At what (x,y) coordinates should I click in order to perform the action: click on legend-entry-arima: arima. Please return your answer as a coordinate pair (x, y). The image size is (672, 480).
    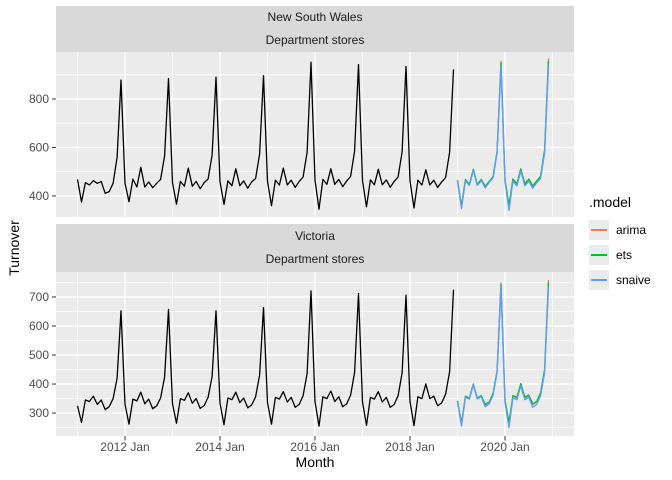
    Looking at the image, I should click on (620, 230).